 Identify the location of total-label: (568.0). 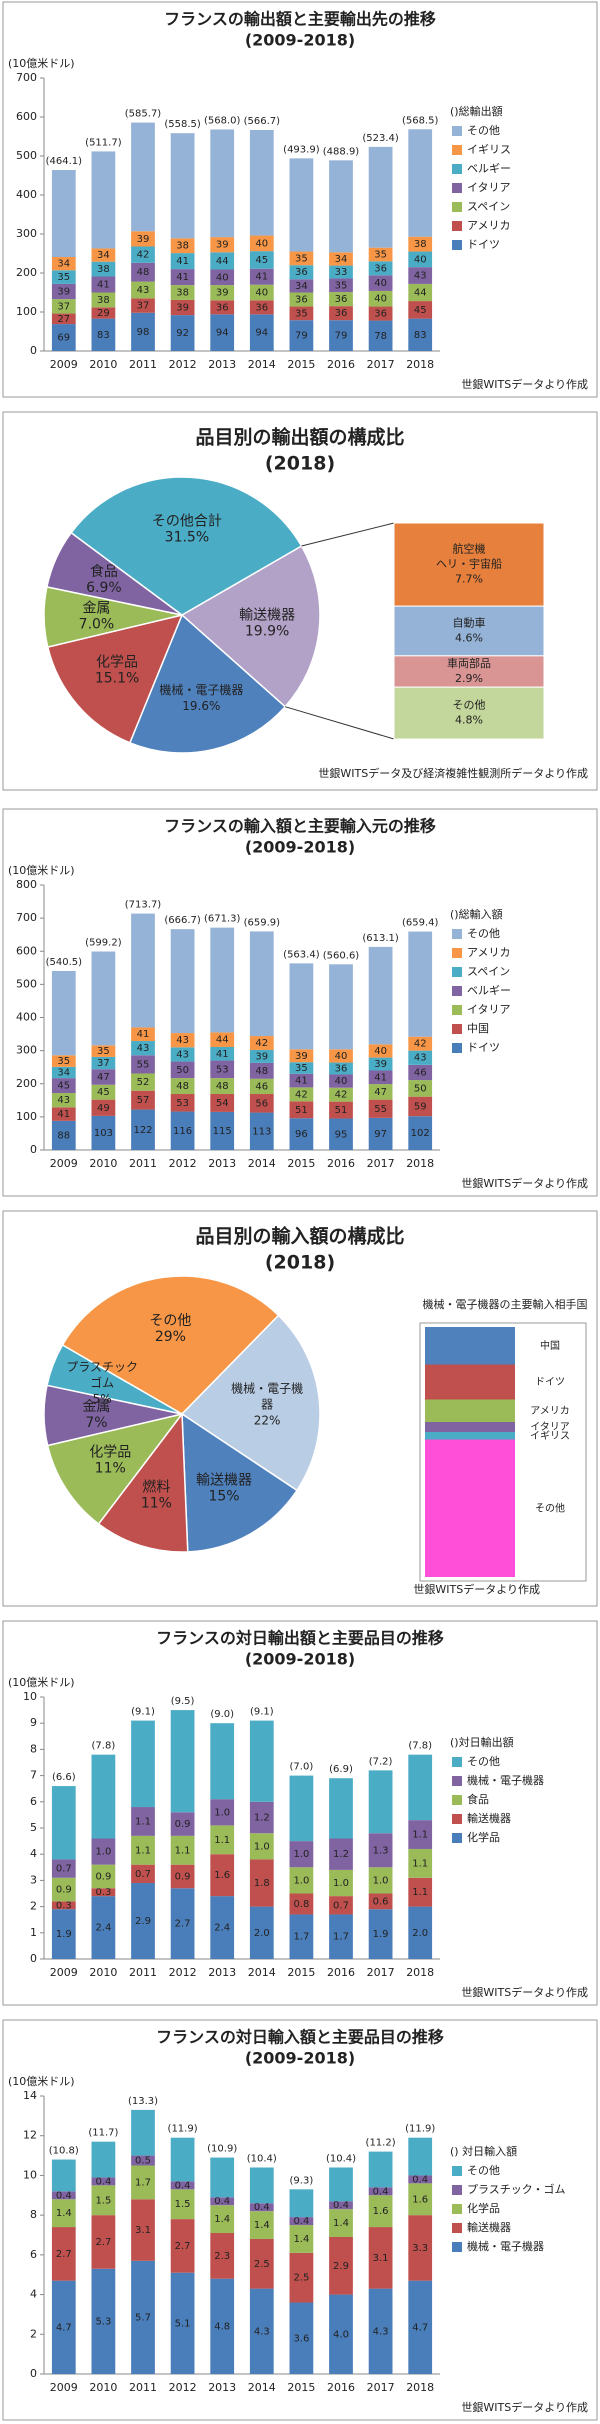
(222, 120).